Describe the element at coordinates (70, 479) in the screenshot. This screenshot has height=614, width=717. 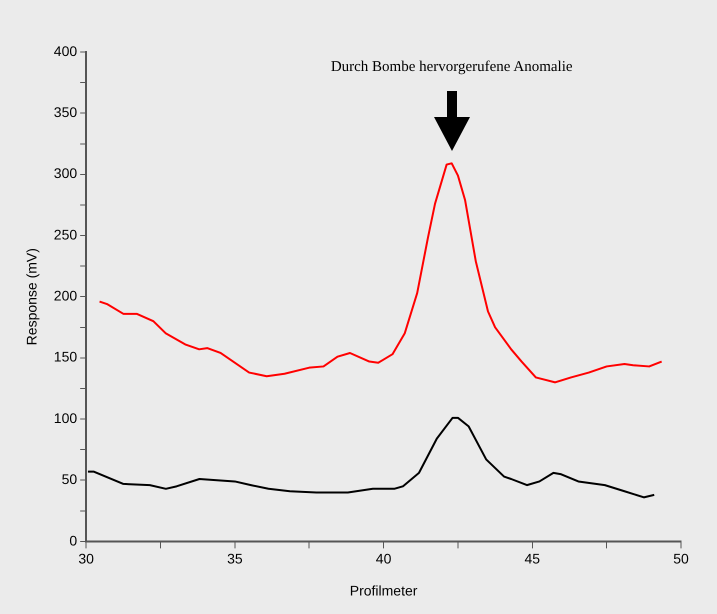
I see `y-tick-label: 50` at that location.